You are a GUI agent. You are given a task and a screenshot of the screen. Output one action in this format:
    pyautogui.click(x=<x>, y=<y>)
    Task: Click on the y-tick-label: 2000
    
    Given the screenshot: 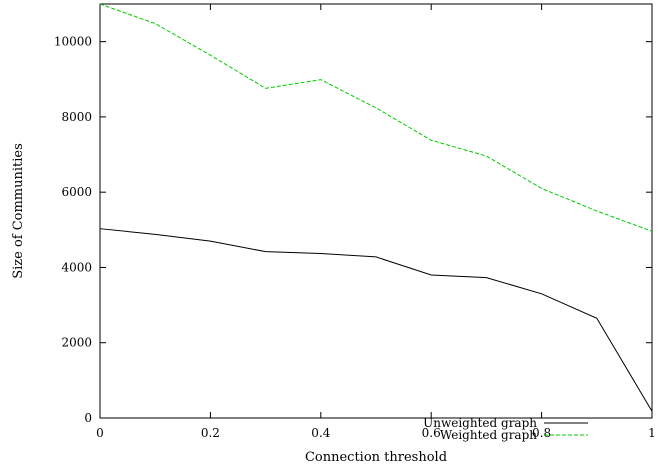 What is the action you would take?
    pyautogui.click(x=76, y=343)
    